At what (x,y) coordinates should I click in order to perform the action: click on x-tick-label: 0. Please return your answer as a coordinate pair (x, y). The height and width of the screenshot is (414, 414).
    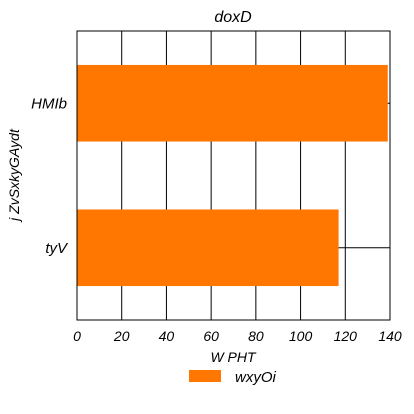
    Looking at the image, I should click on (77, 336).